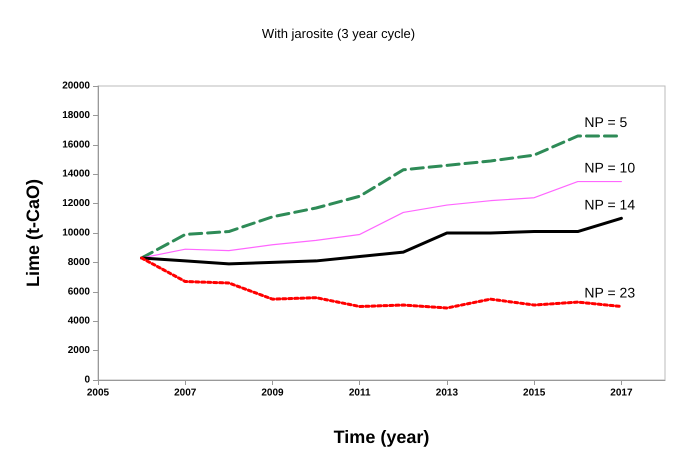 The height and width of the screenshot is (468, 677). What do you see at coordinates (185, 393) in the screenshot?
I see `x-tick-label: 2007` at bounding box center [185, 393].